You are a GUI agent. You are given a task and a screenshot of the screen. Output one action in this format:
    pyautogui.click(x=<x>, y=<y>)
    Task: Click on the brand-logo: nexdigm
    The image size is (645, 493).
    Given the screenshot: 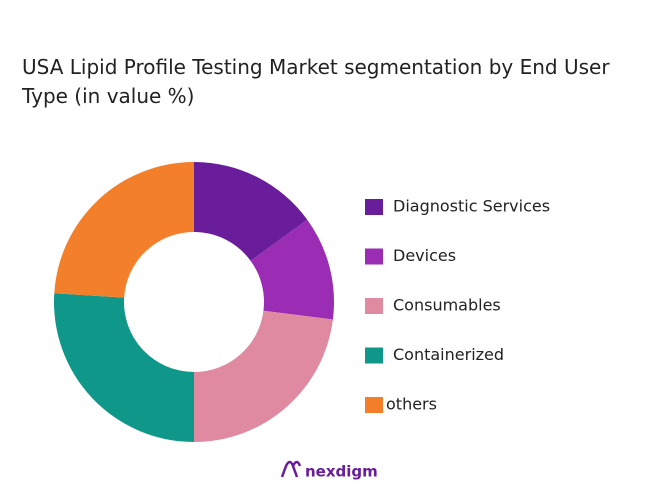 What is the action you would take?
    pyautogui.click(x=329, y=470)
    